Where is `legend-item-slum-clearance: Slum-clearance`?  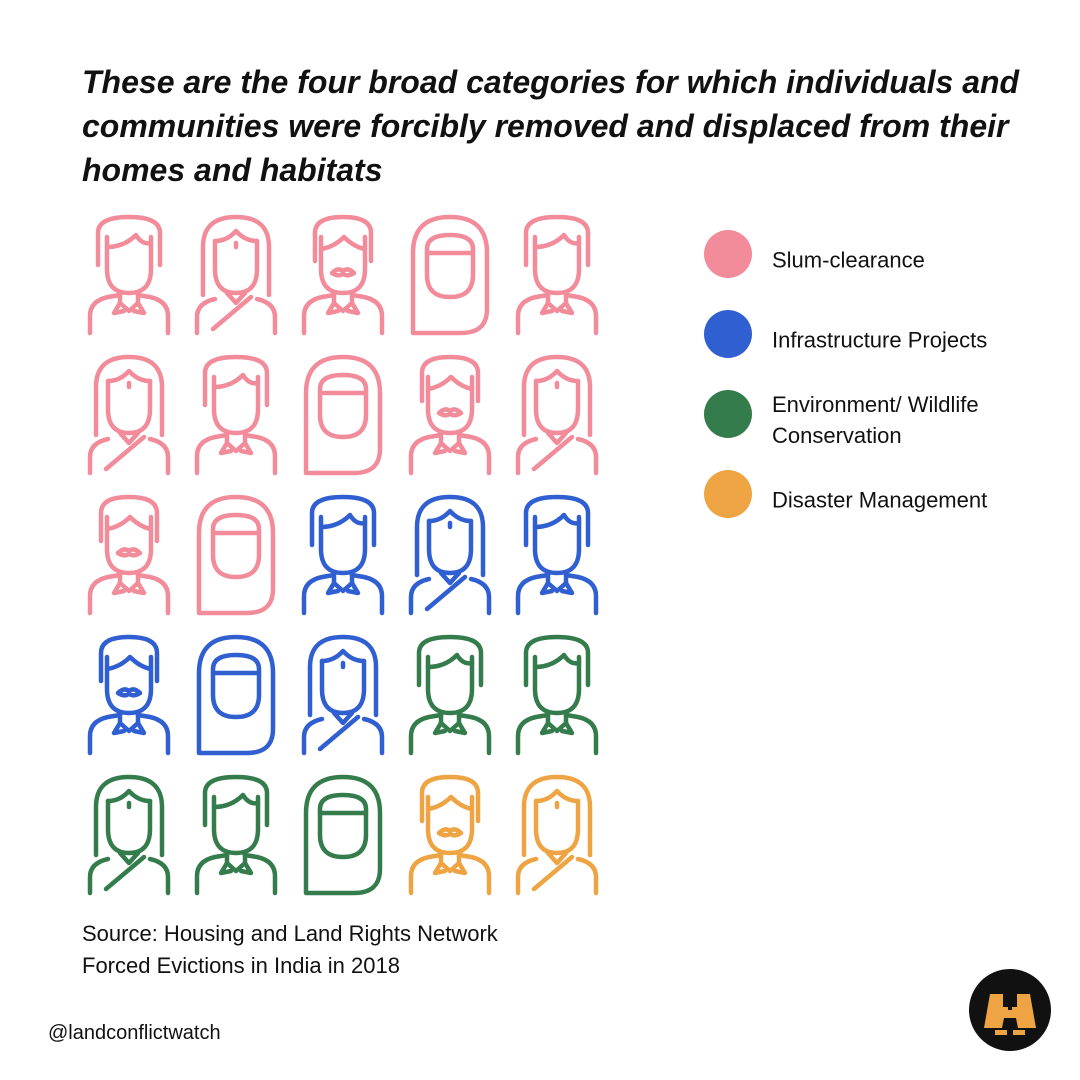 legend-item-slum-clearance: Slum-clearance is located at coordinates (880, 260).